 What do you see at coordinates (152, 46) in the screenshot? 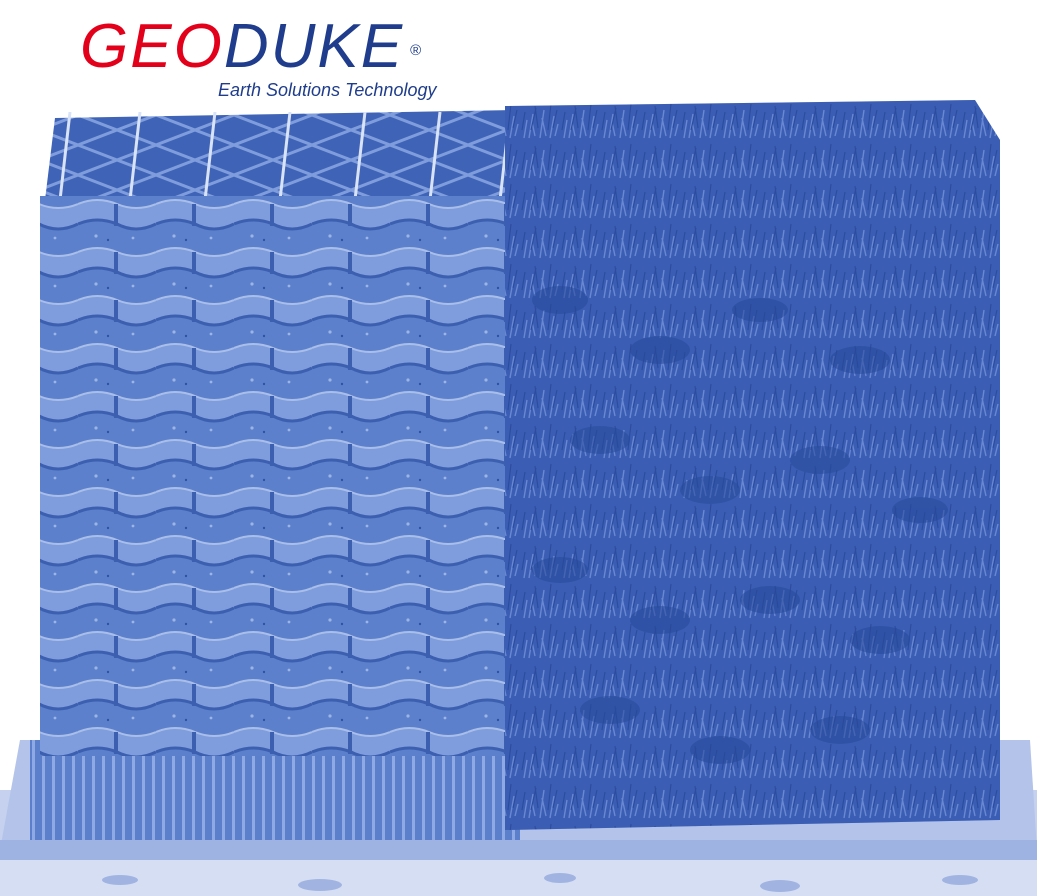
I see `brand-geo: GEO` at bounding box center [152, 46].